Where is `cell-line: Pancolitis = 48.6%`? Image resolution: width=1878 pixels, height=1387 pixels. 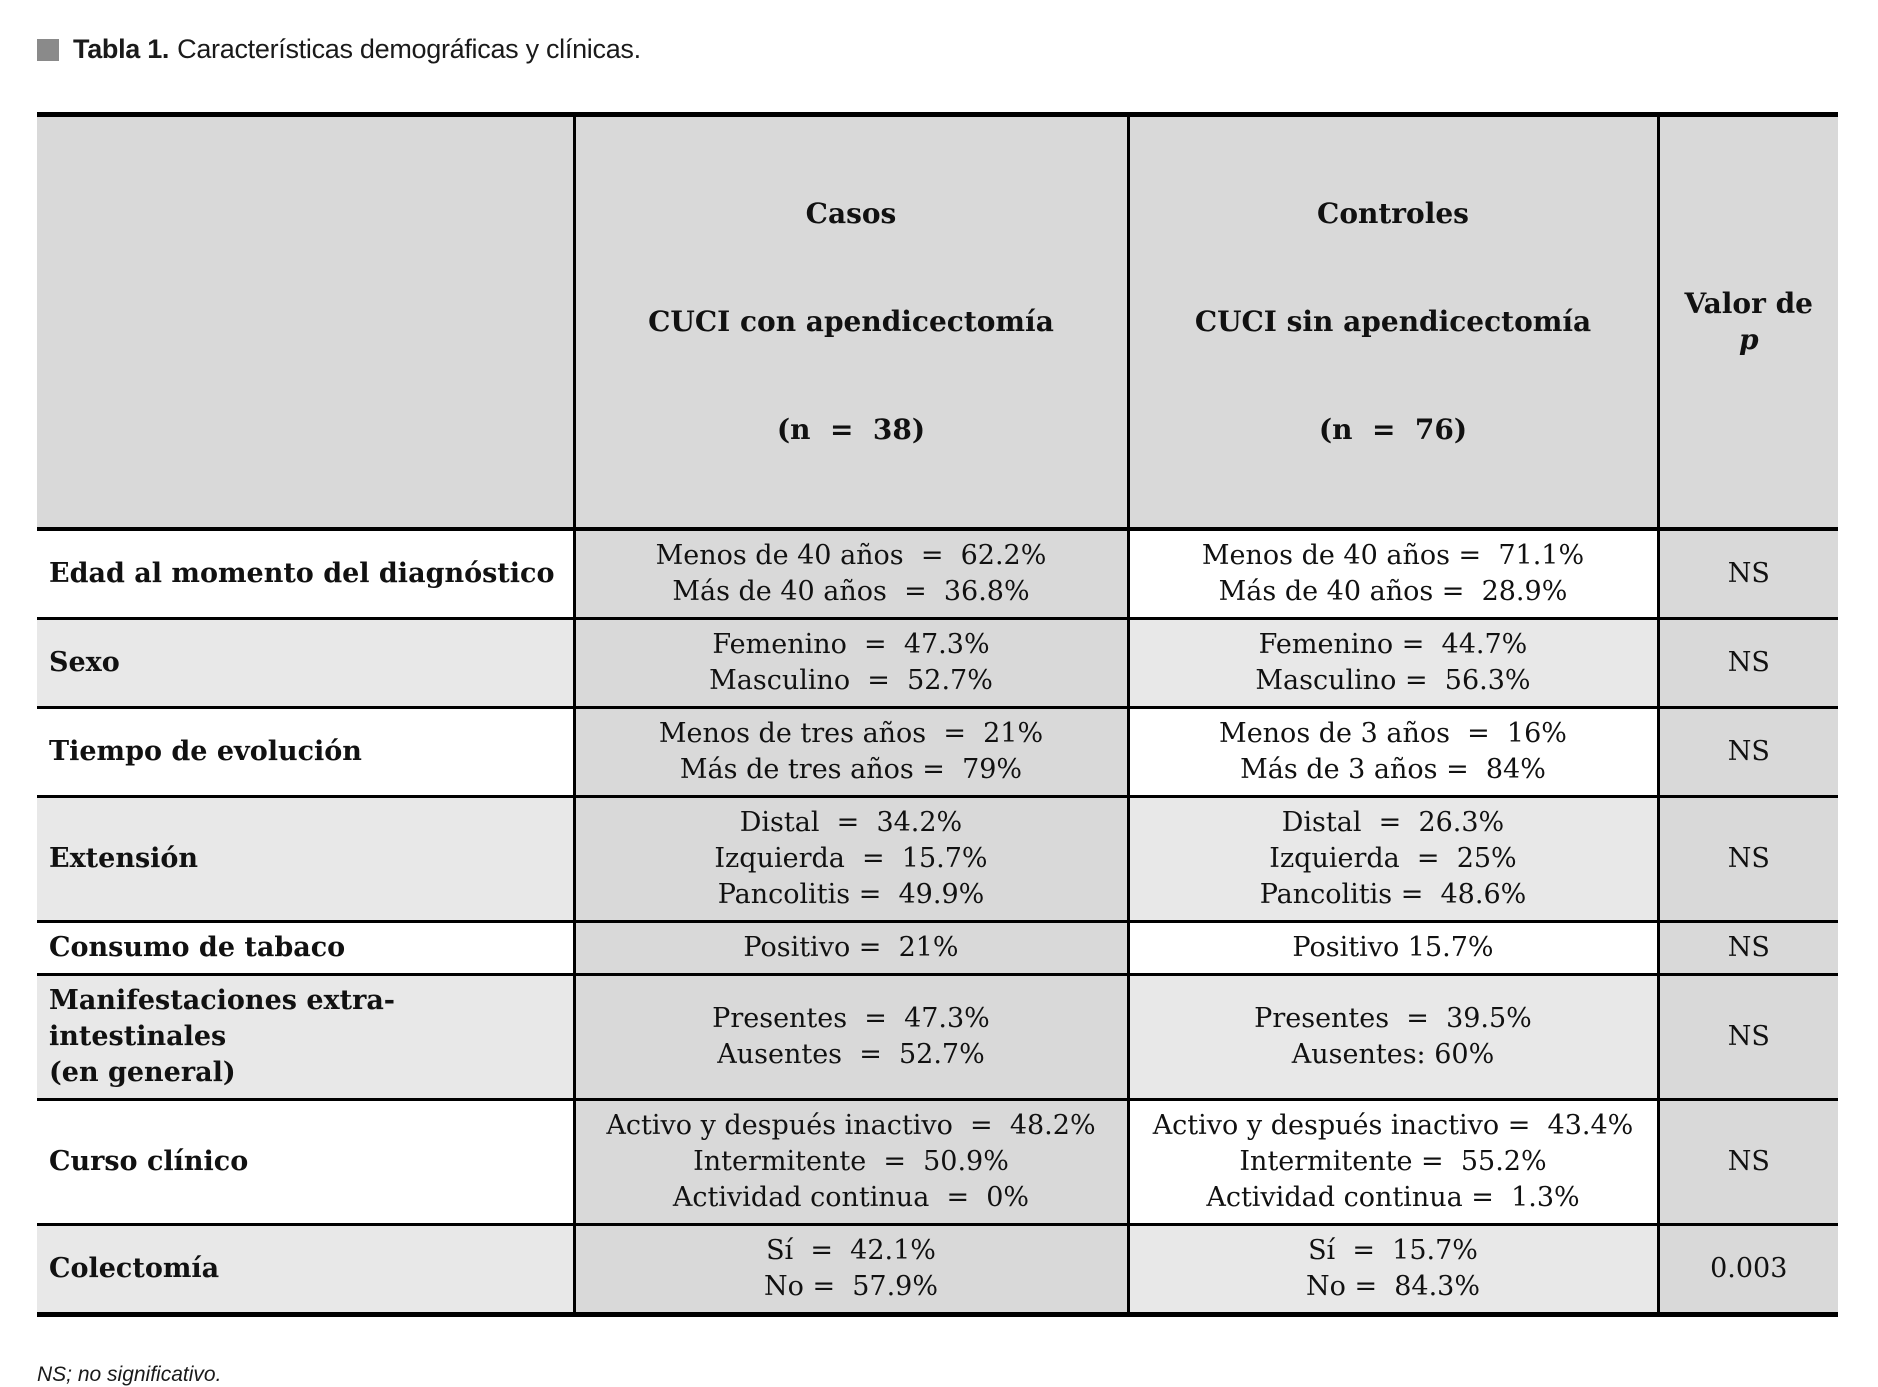 cell-line: Pancolitis = 48.6% is located at coordinates (1393, 894).